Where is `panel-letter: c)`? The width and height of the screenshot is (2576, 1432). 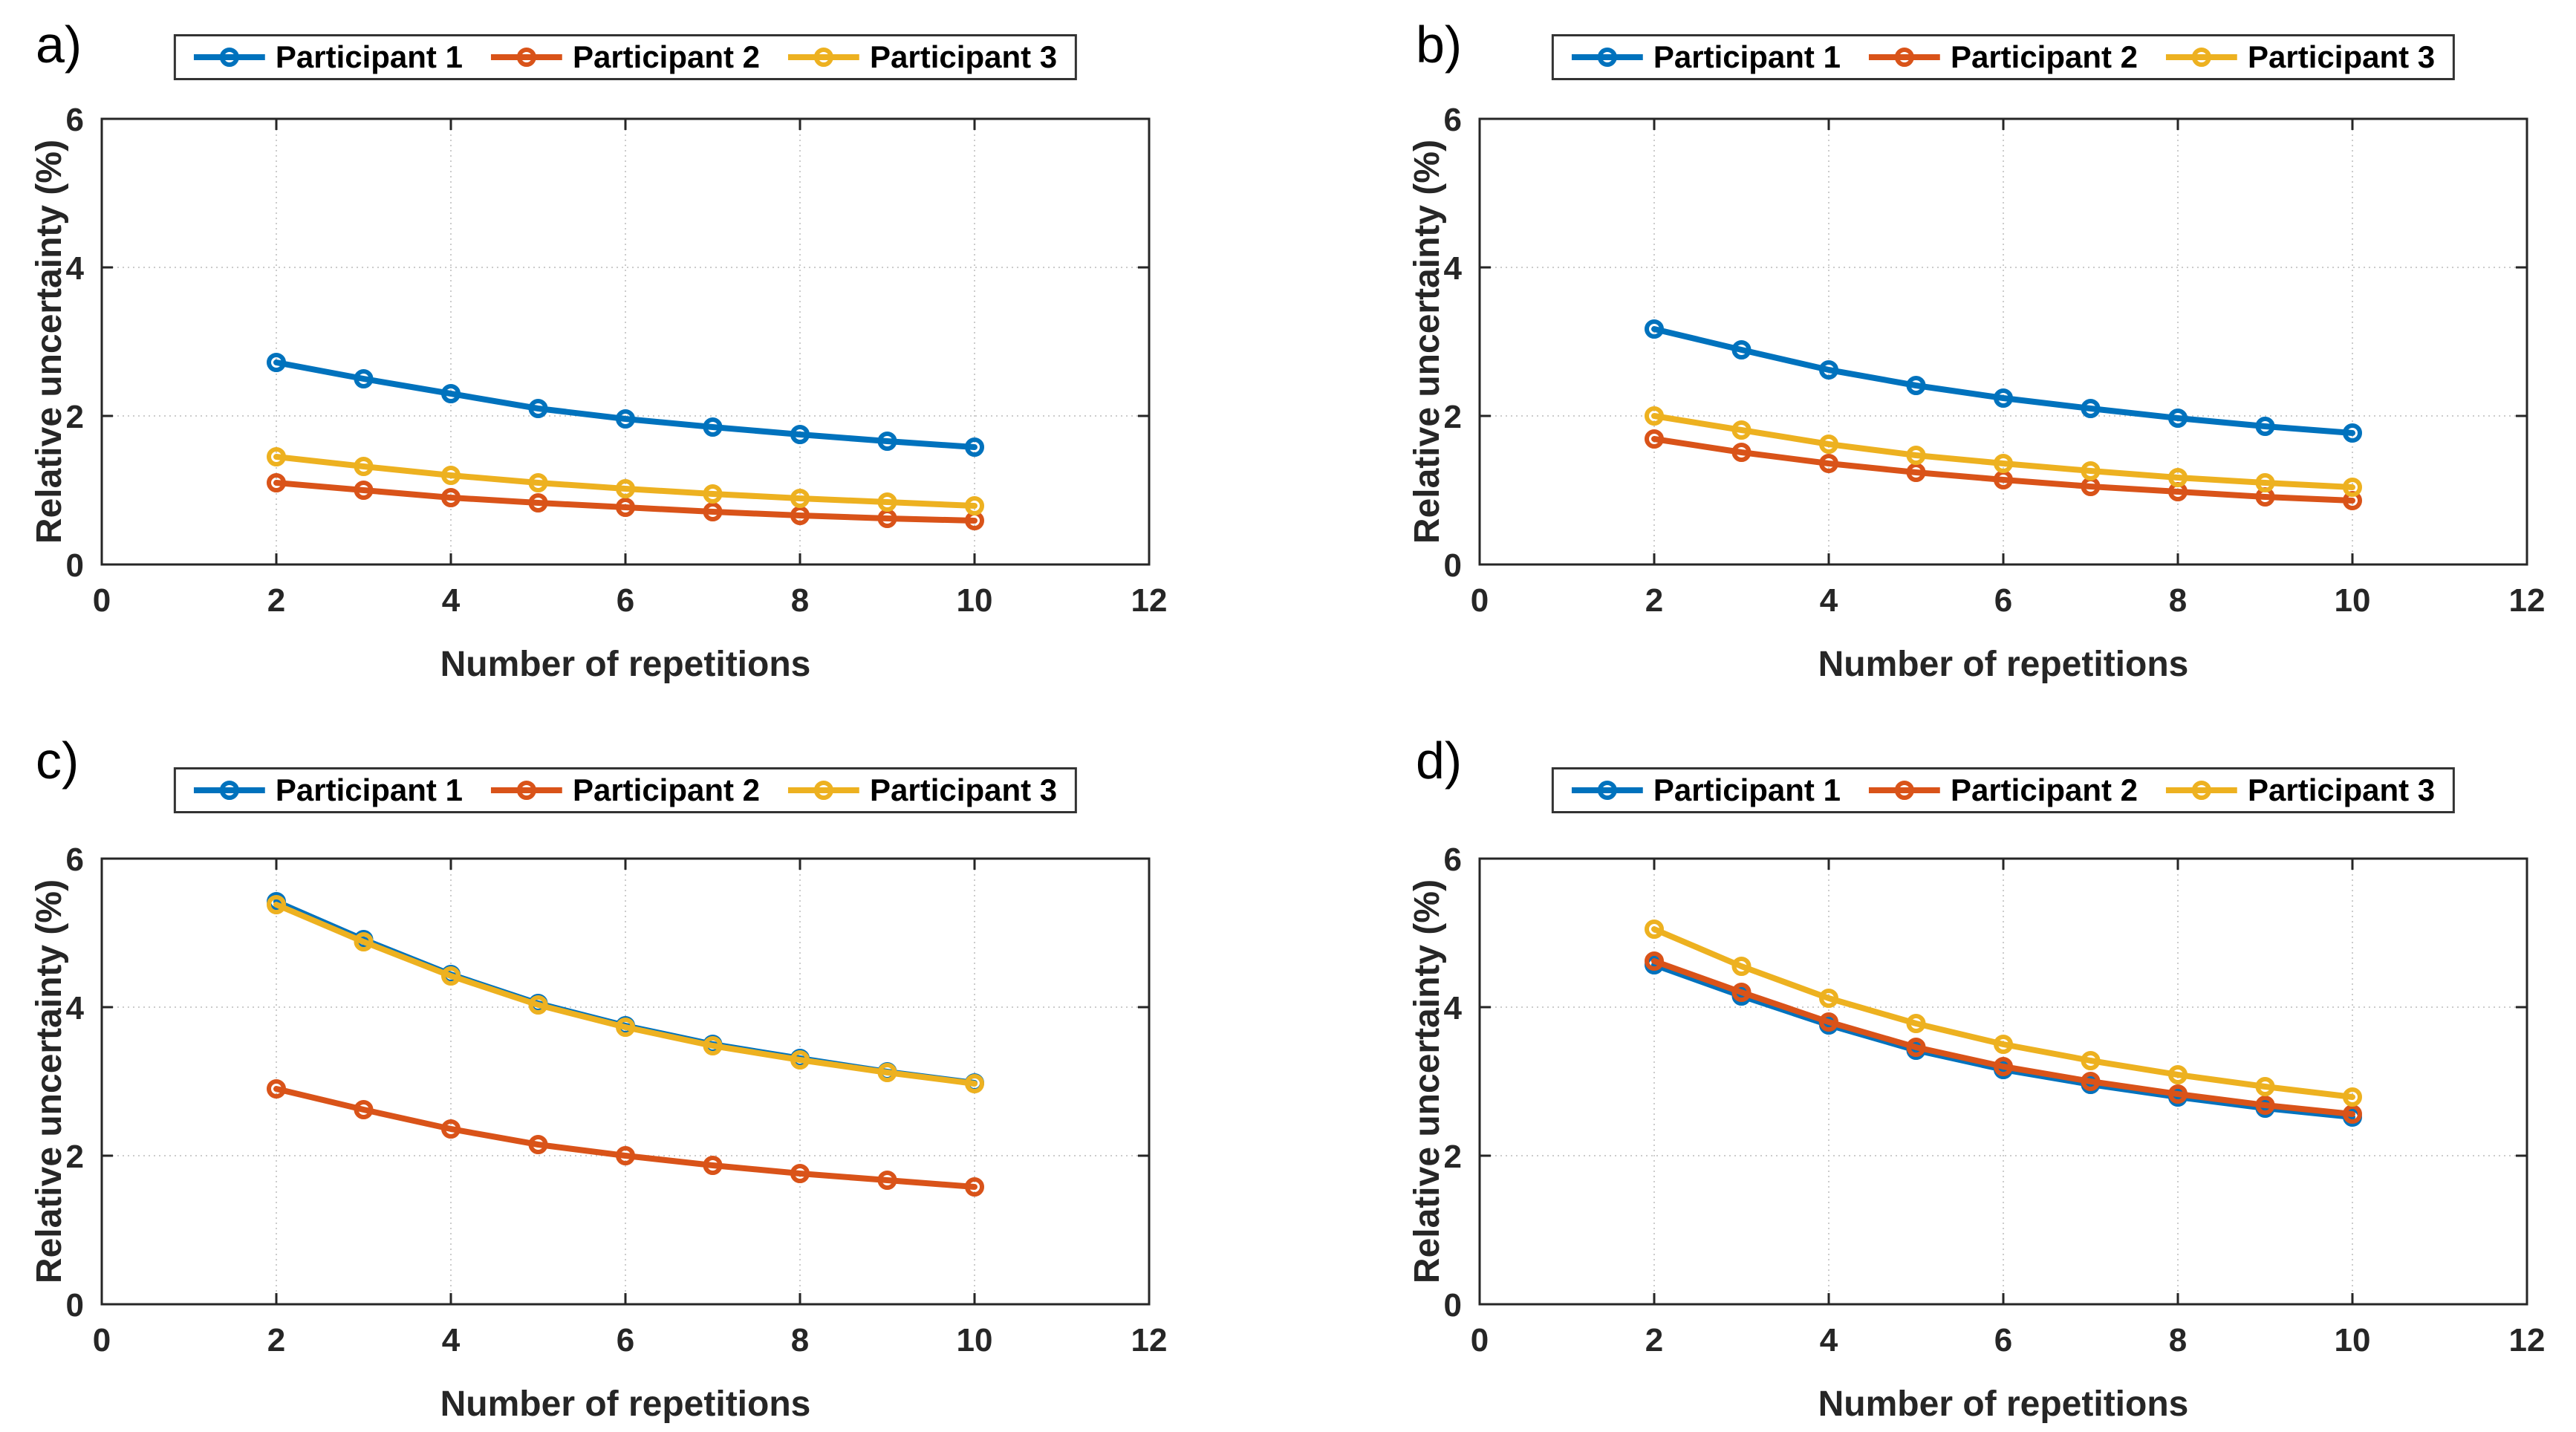 panel-letter: c) is located at coordinates (58, 761).